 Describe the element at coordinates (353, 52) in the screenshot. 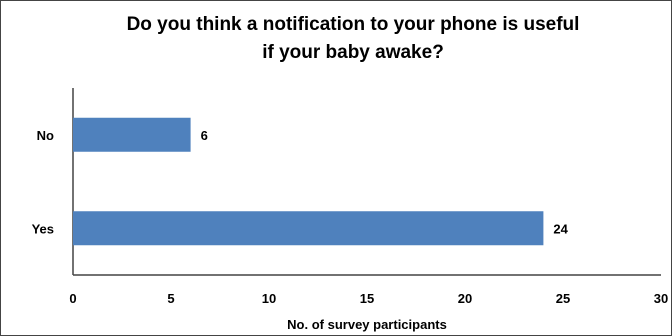

I see `chart-title-line-2: if your baby awake?` at that location.